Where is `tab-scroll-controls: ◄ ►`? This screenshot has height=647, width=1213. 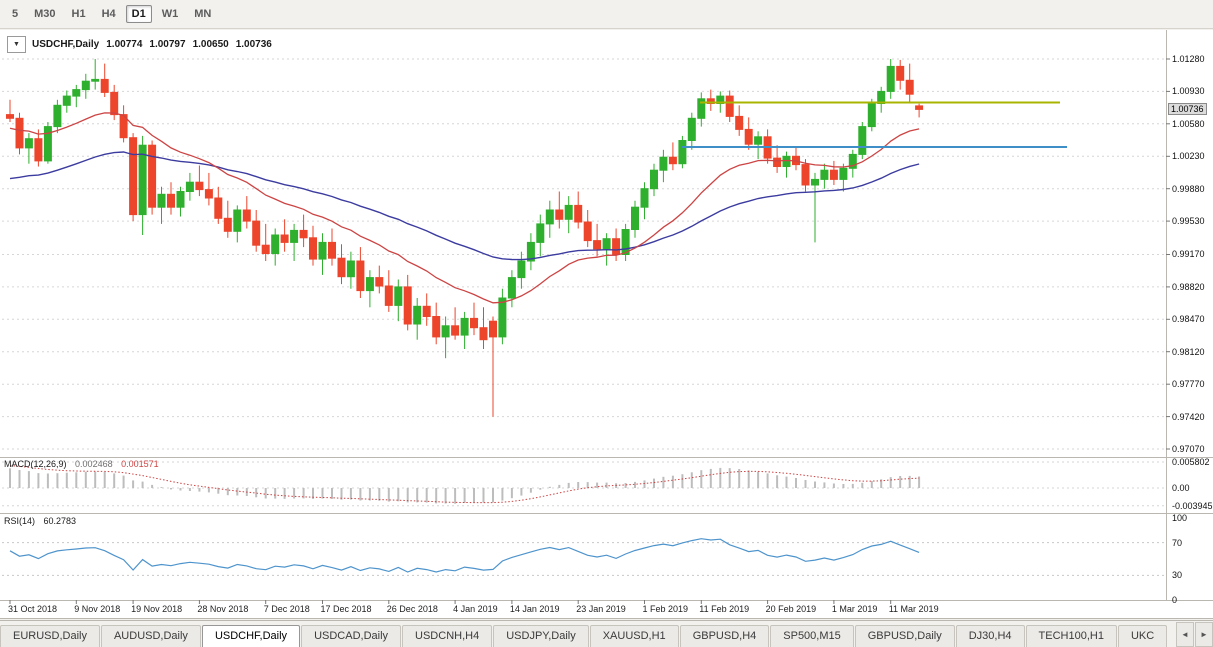
tab-scroll-controls: ◄ ► is located at coordinates (1194, 634).